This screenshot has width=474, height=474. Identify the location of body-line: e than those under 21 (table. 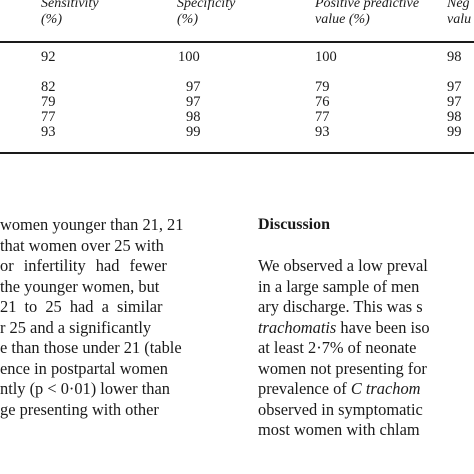
(91, 347).